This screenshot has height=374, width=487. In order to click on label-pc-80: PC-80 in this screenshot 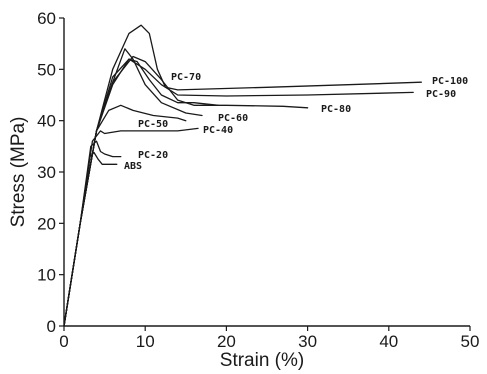, I will do `click(336, 109)`.